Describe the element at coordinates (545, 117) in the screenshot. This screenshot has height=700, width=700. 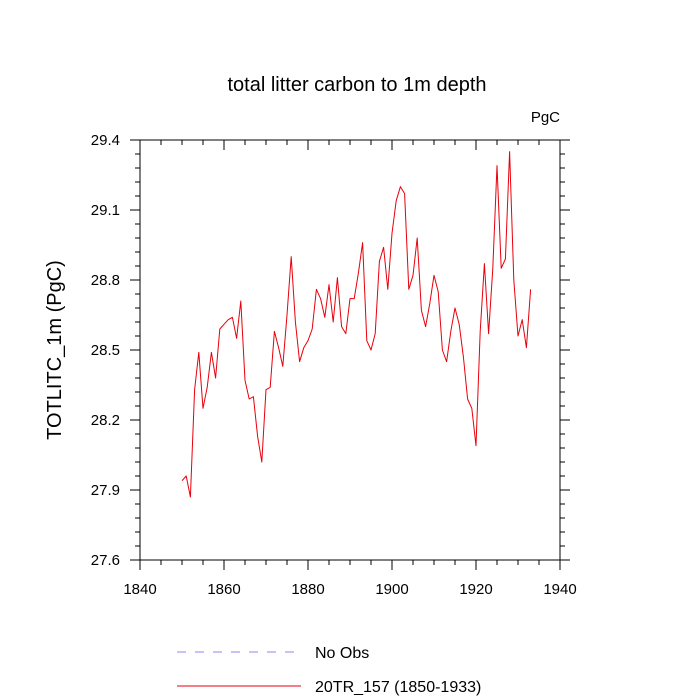
I see `units-label: PgC` at that location.